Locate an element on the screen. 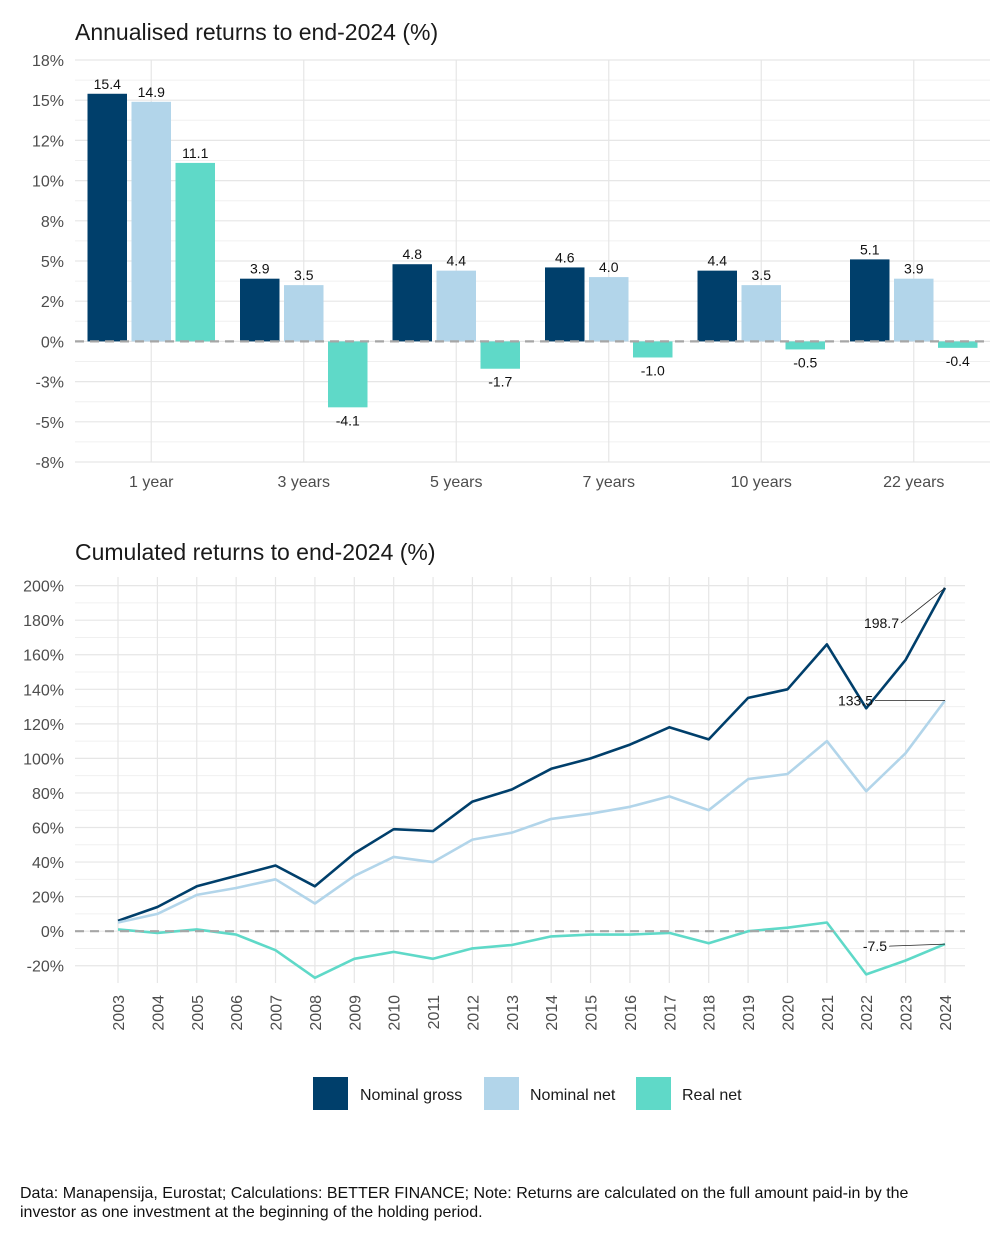 The image size is (1008, 1260). bar-data-label: -1.0 is located at coordinates (653, 370).